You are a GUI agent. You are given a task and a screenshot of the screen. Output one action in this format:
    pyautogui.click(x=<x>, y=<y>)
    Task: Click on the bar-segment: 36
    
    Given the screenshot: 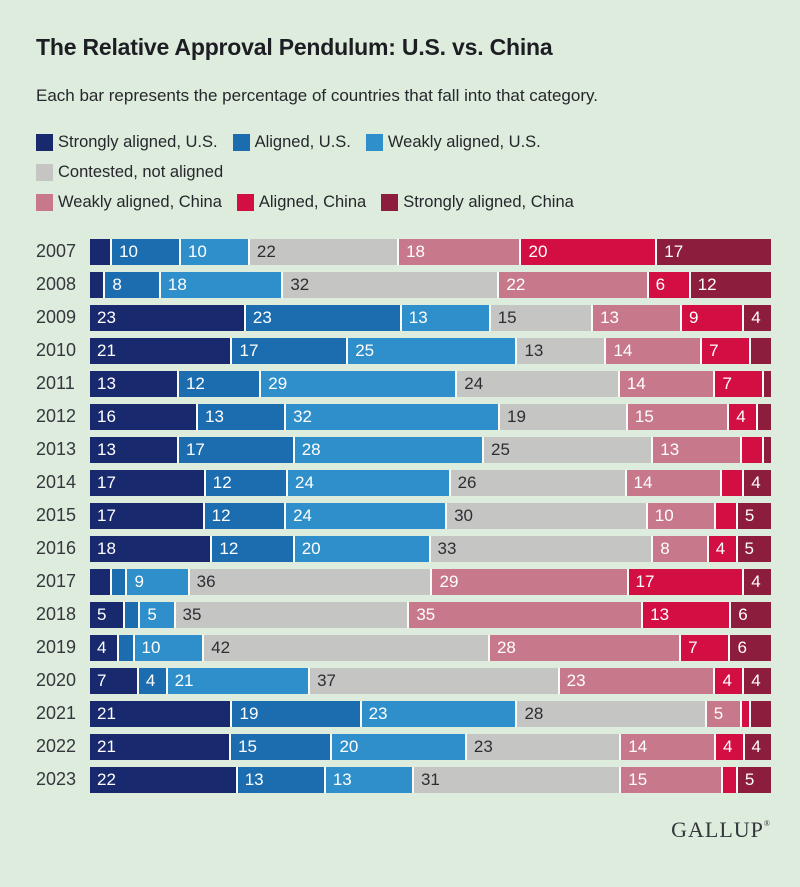 What is the action you would take?
    pyautogui.click(x=309, y=581)
    